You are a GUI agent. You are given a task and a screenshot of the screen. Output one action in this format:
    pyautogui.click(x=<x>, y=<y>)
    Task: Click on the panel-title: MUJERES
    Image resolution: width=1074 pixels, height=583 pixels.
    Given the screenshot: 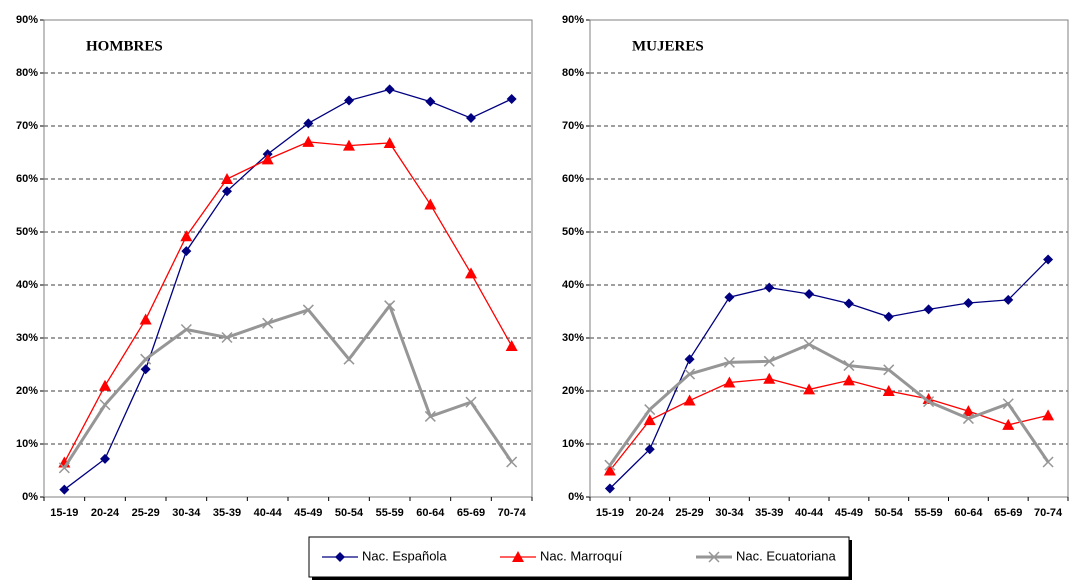 What is the action you would take?
    pyautogui.click(x=668, y=46)
    